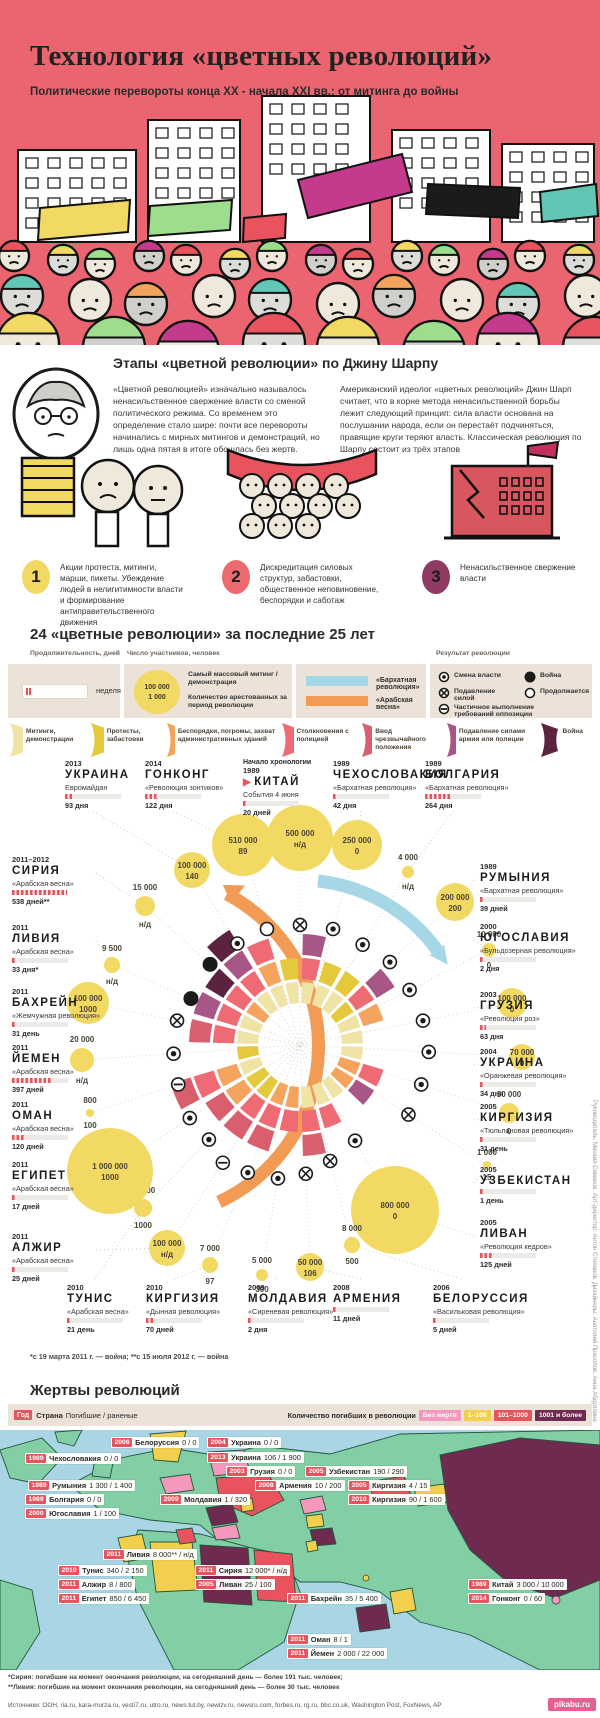  What do you see at coordinates (276, 363) in the screenshot?
I see `sharp-heading: Этапы «цветной революции» по Джину Шарпу` at bounding box center [276, 363].